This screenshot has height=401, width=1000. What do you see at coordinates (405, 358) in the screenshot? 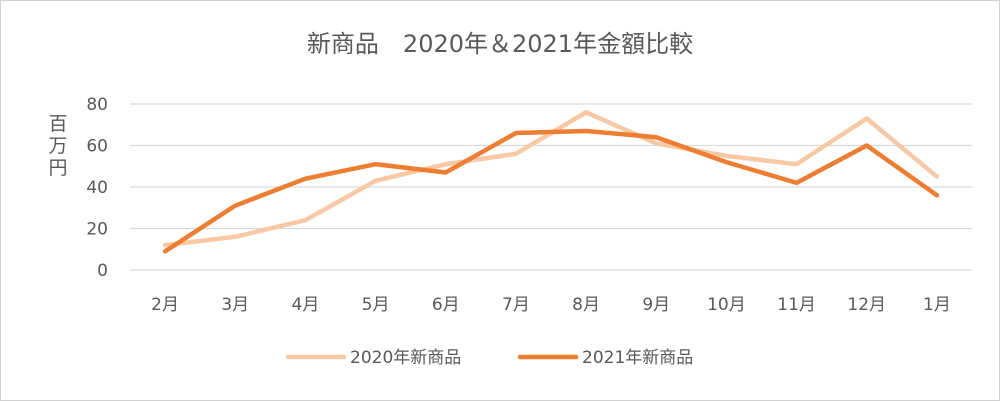
I see `legend-label: 2020年新商品` at bounding box center [405, 358].